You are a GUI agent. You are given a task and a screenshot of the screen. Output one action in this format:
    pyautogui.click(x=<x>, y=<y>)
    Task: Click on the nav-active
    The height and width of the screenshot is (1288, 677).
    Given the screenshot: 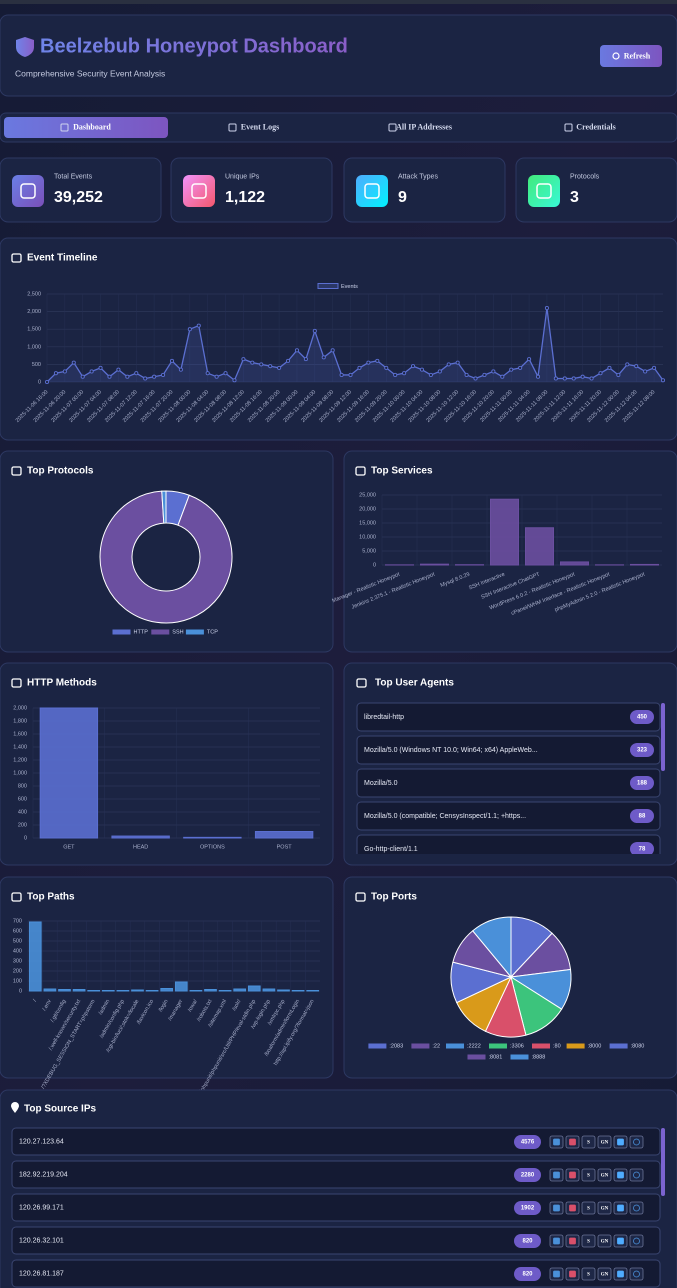 What is the action you would take?
    pyautogui.click(x=86, y=127)
    